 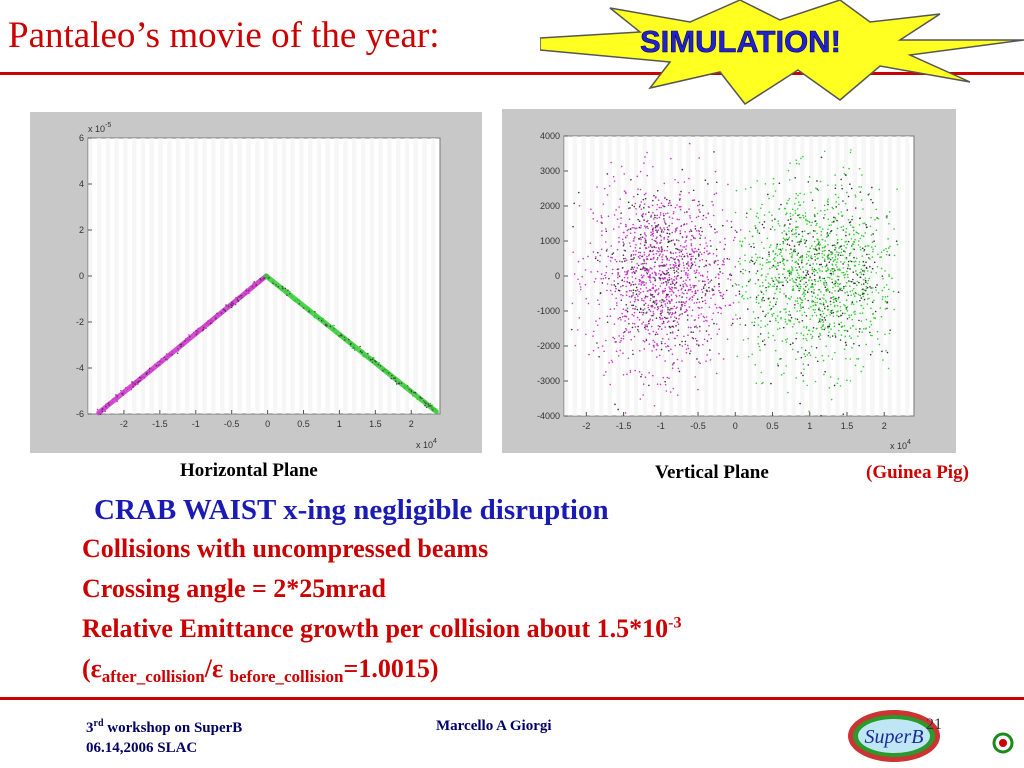 I want to click on caption-vertical-plane: Vertical Plane, so click(x=712, y=472).